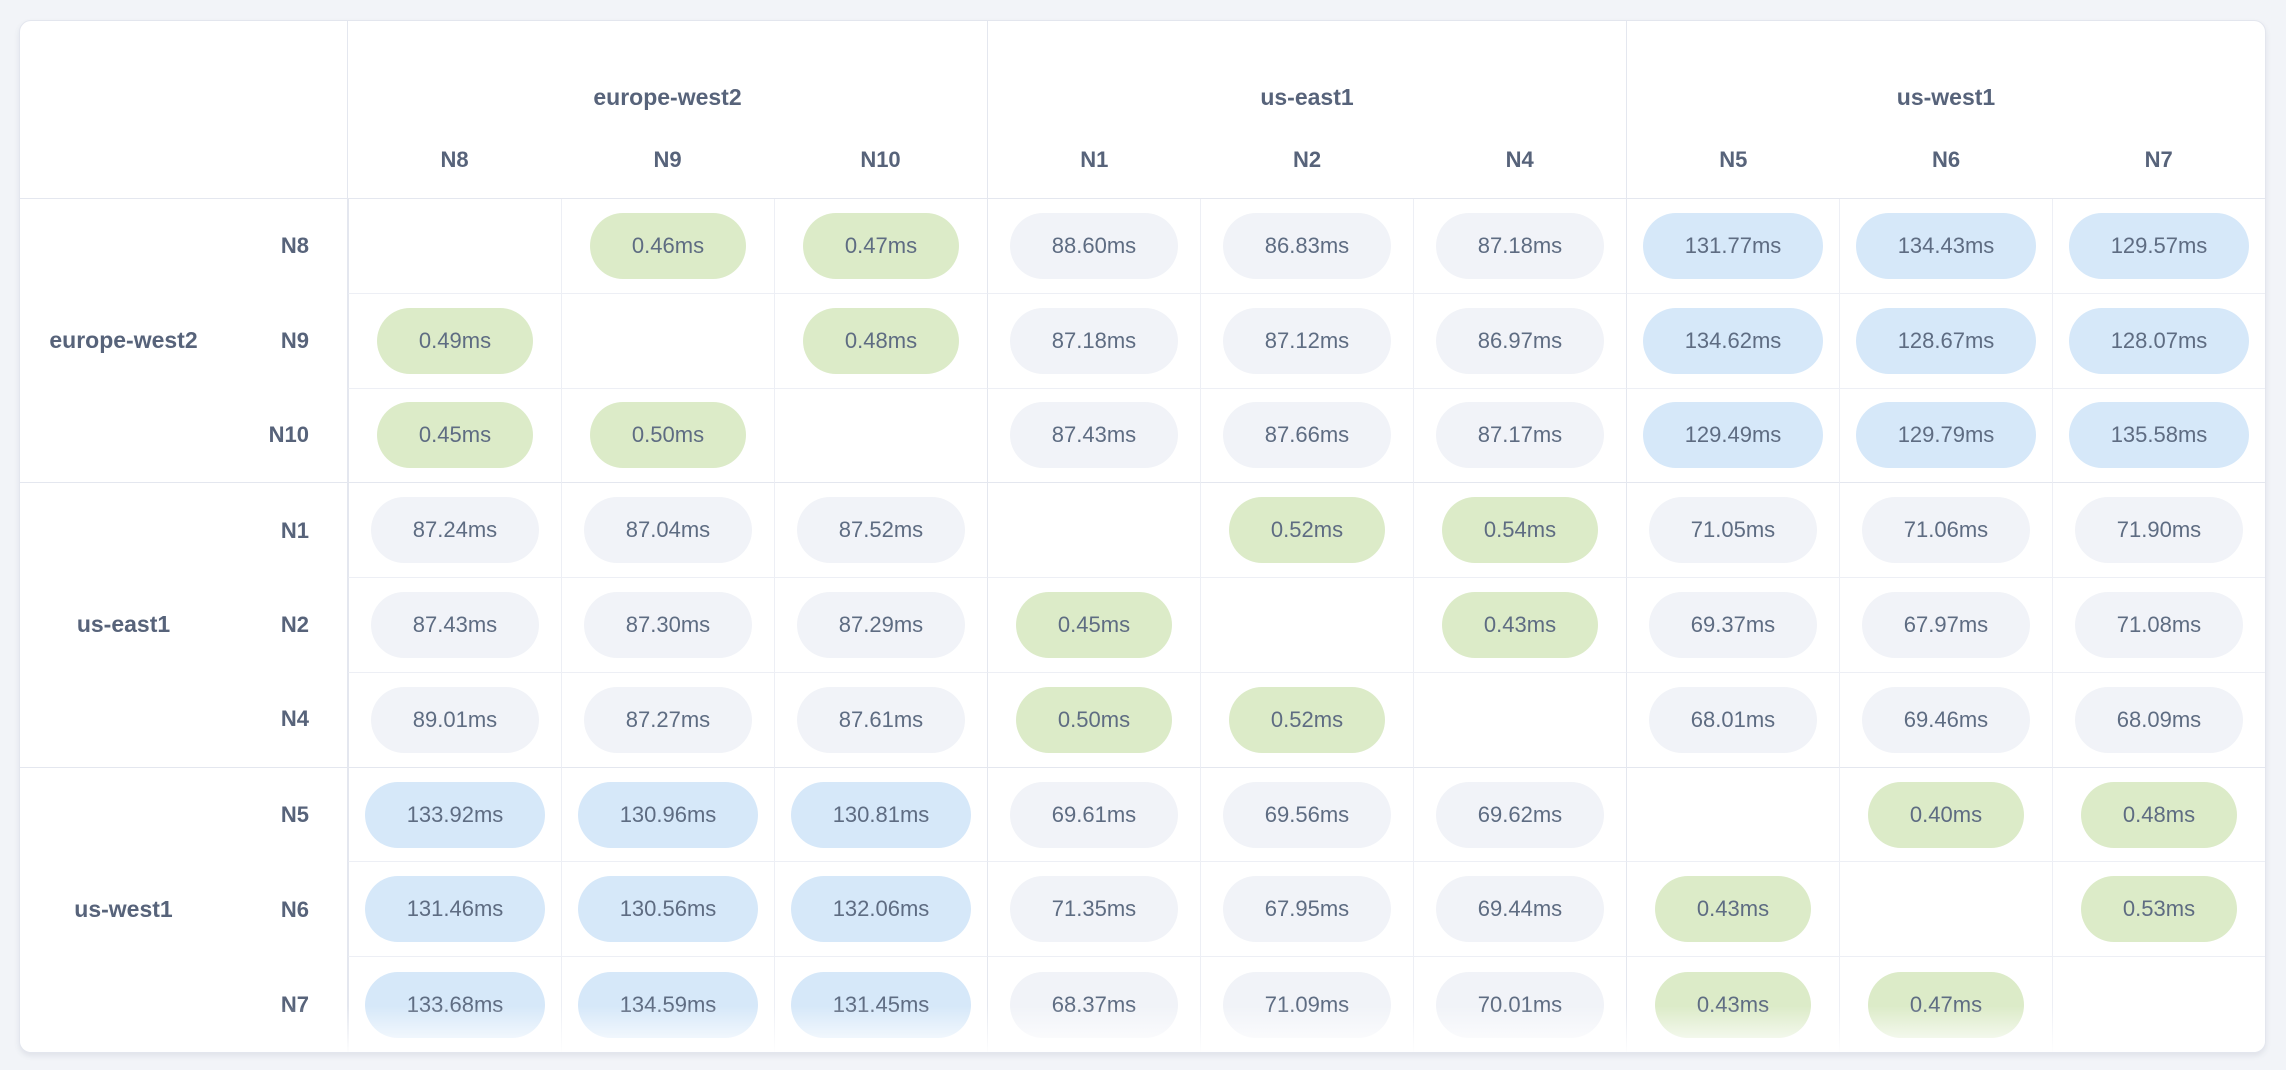 The height and width of the screenshot is (1070, 2286). What do you see at coordinates (455, 435) in the screenshot?
I see `latency-value-pill: 0.45ms` at bounding box center [455, 435].